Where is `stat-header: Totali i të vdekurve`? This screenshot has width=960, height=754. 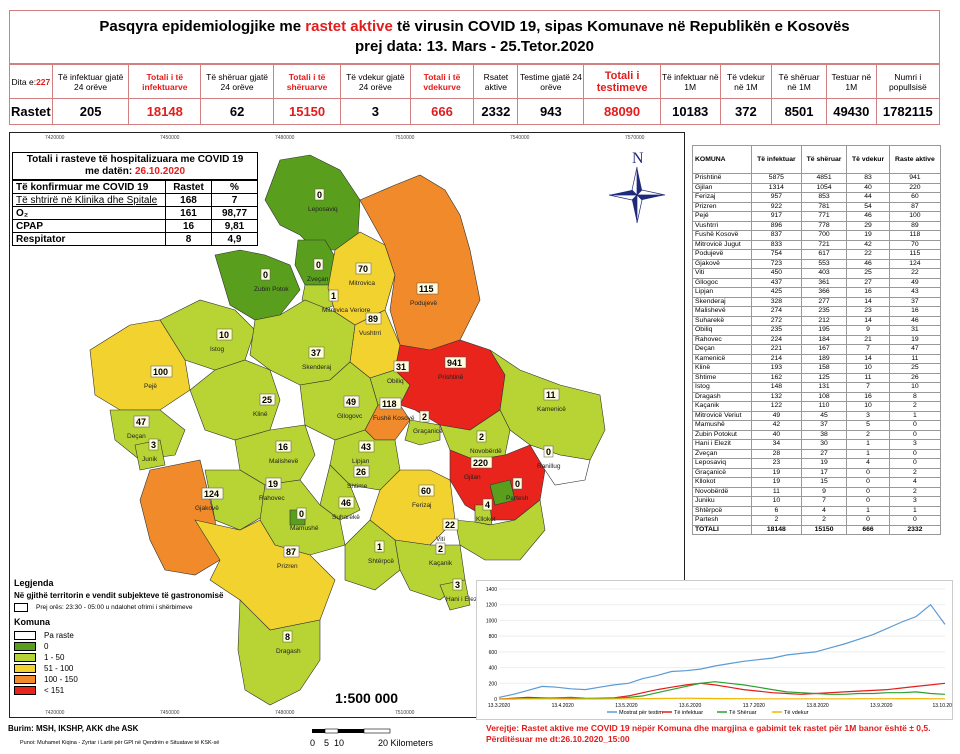
stat-header: Totali i të vdekurve is located at coordinates (442, 81).